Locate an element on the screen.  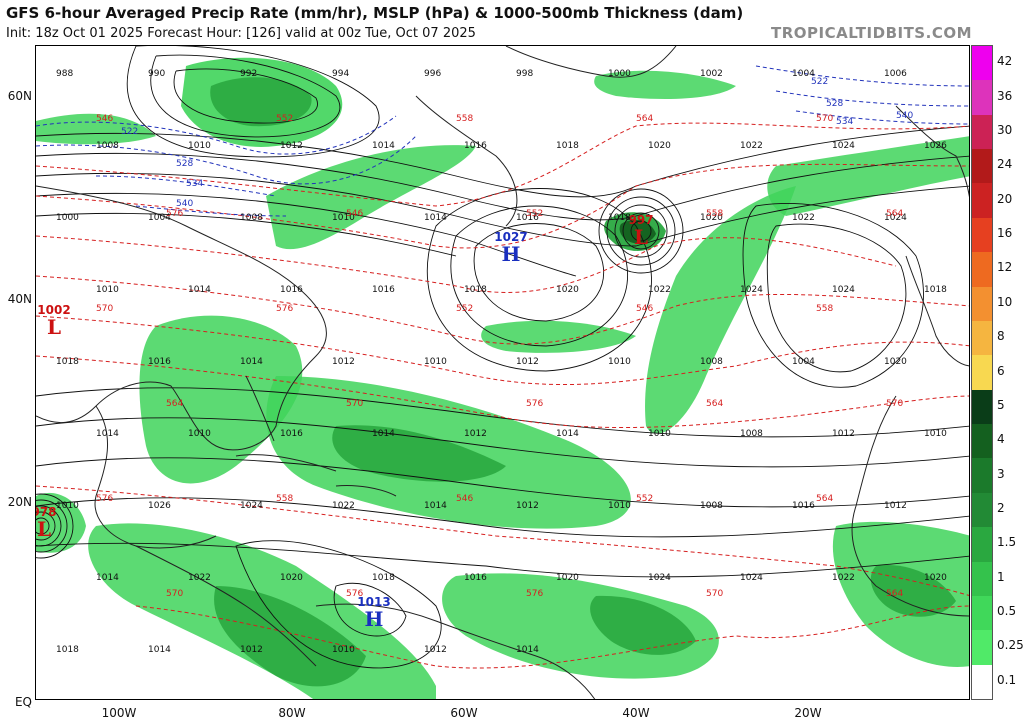
isobar-label: 1014 is located at coordinates (383, 434).